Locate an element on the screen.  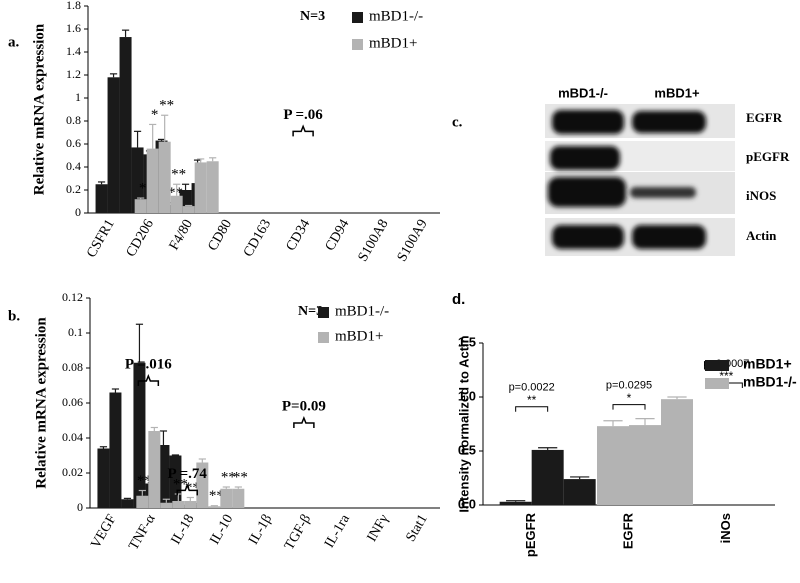
y-tick-label: 1.5 is located at coordinates (467, 341).